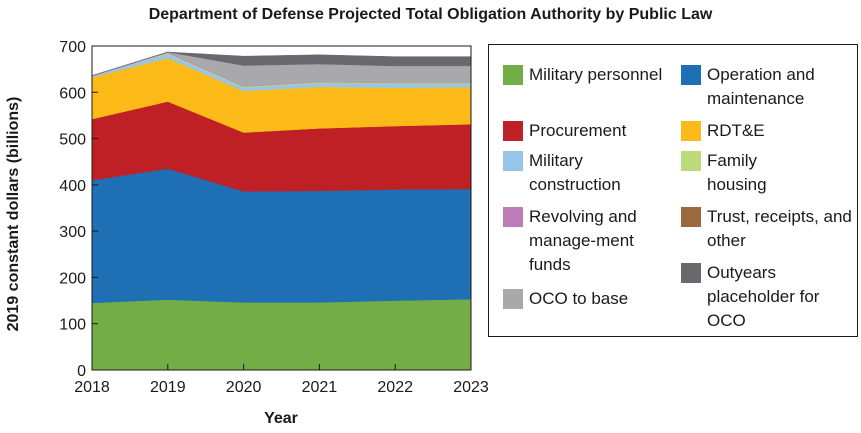  What do you see at coordinates (168, 387) in the screenshot?
I see `x-tick-label: 2019` at bounding box center [168, 387].